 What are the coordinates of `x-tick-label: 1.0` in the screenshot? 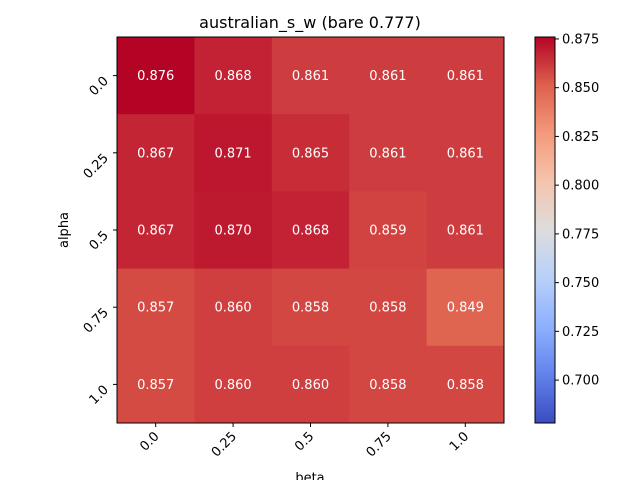 It's located at (459, 441).